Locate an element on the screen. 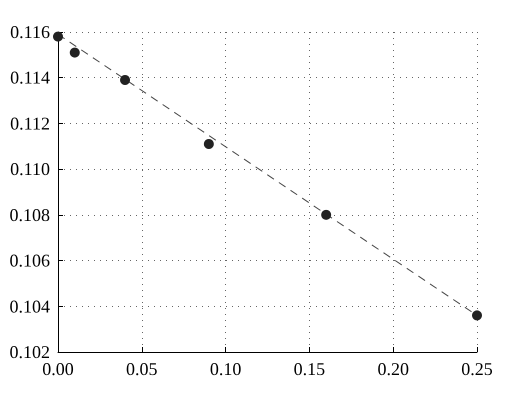 The image size is (525, 396). y-tick-label: 0.110 is located at coordinates (30, 169).